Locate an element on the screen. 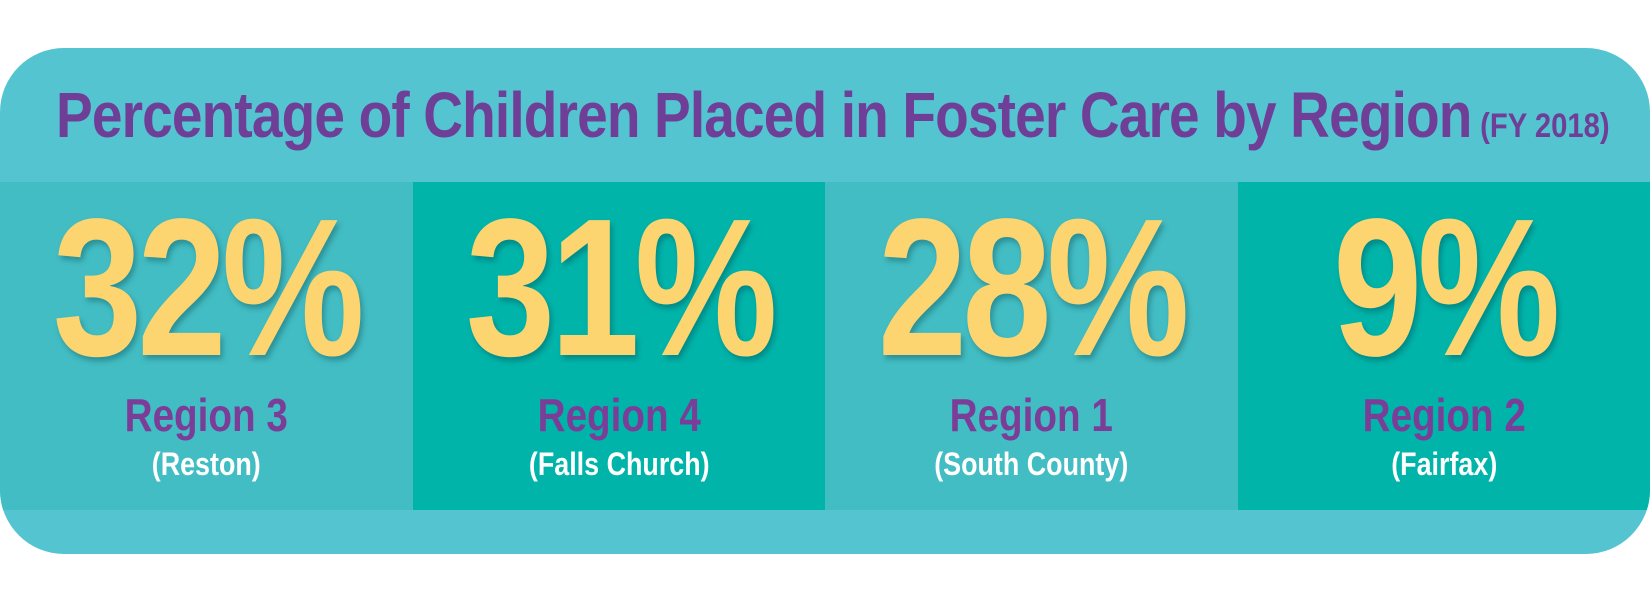 This screenshot has width=1650, height=600. region-panel-region-2: 9% Region 2 (Fairfax) is located at coordinates (1443, 344).